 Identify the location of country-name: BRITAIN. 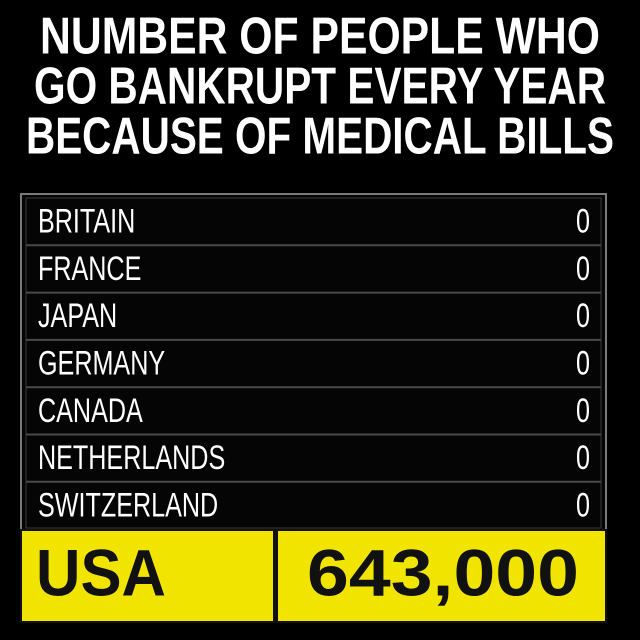
(86, 222).